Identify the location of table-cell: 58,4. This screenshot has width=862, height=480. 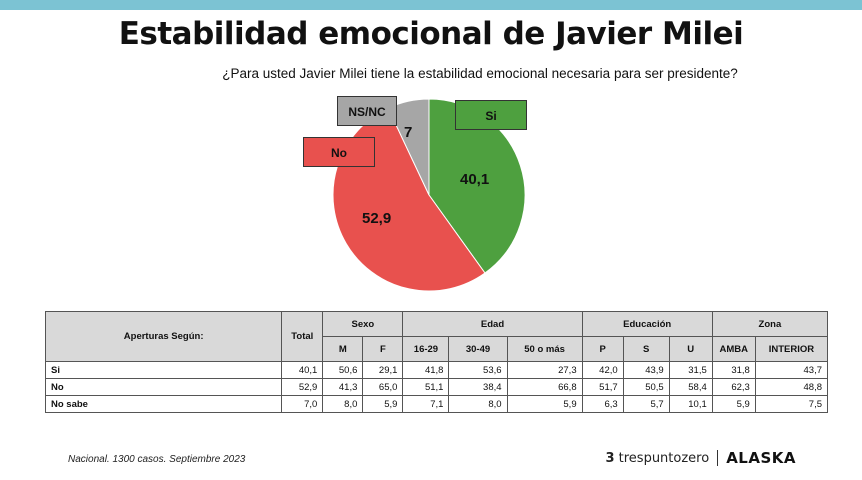
(690, 387).